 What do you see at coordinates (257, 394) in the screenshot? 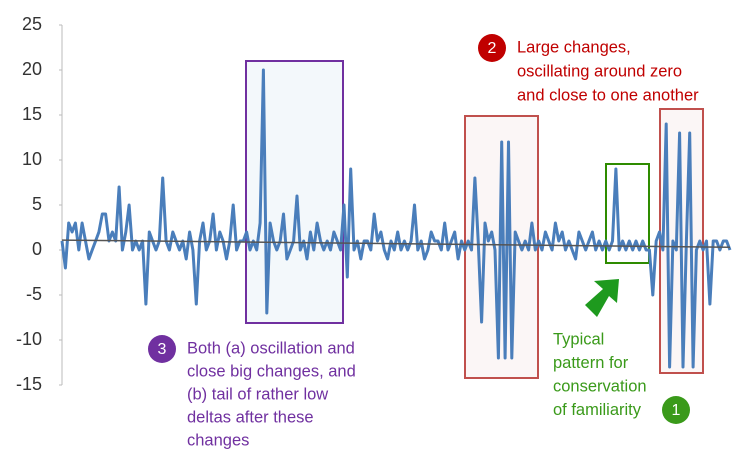
I see `annotation-text: (b) tail of rather low` at bounding box center [257, 394].